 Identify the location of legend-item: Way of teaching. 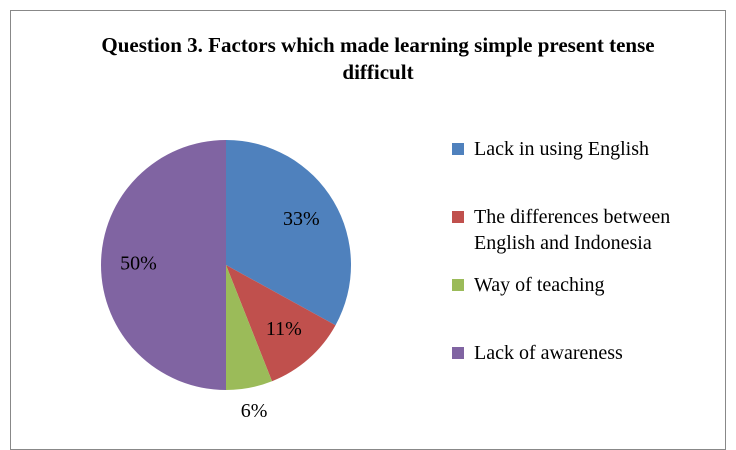
(587, 285).